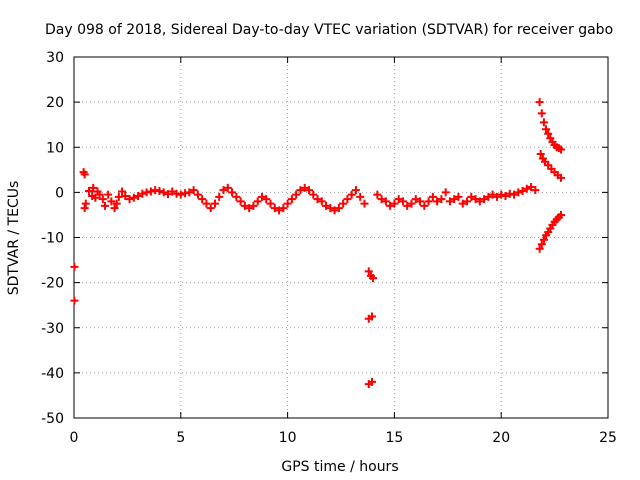  I want to click on y-tick-label: 20, so click(55, 103).